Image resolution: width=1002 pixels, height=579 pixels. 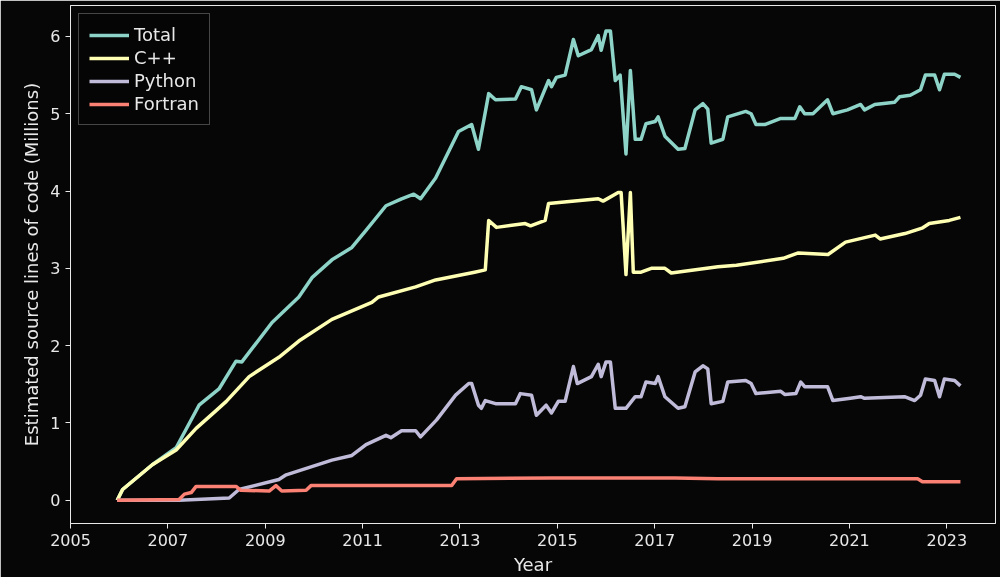 What do you see at coordinates (55, 114) in the screenshot?
I see `y-tick-label: 5` at bounding box center [55, 114].